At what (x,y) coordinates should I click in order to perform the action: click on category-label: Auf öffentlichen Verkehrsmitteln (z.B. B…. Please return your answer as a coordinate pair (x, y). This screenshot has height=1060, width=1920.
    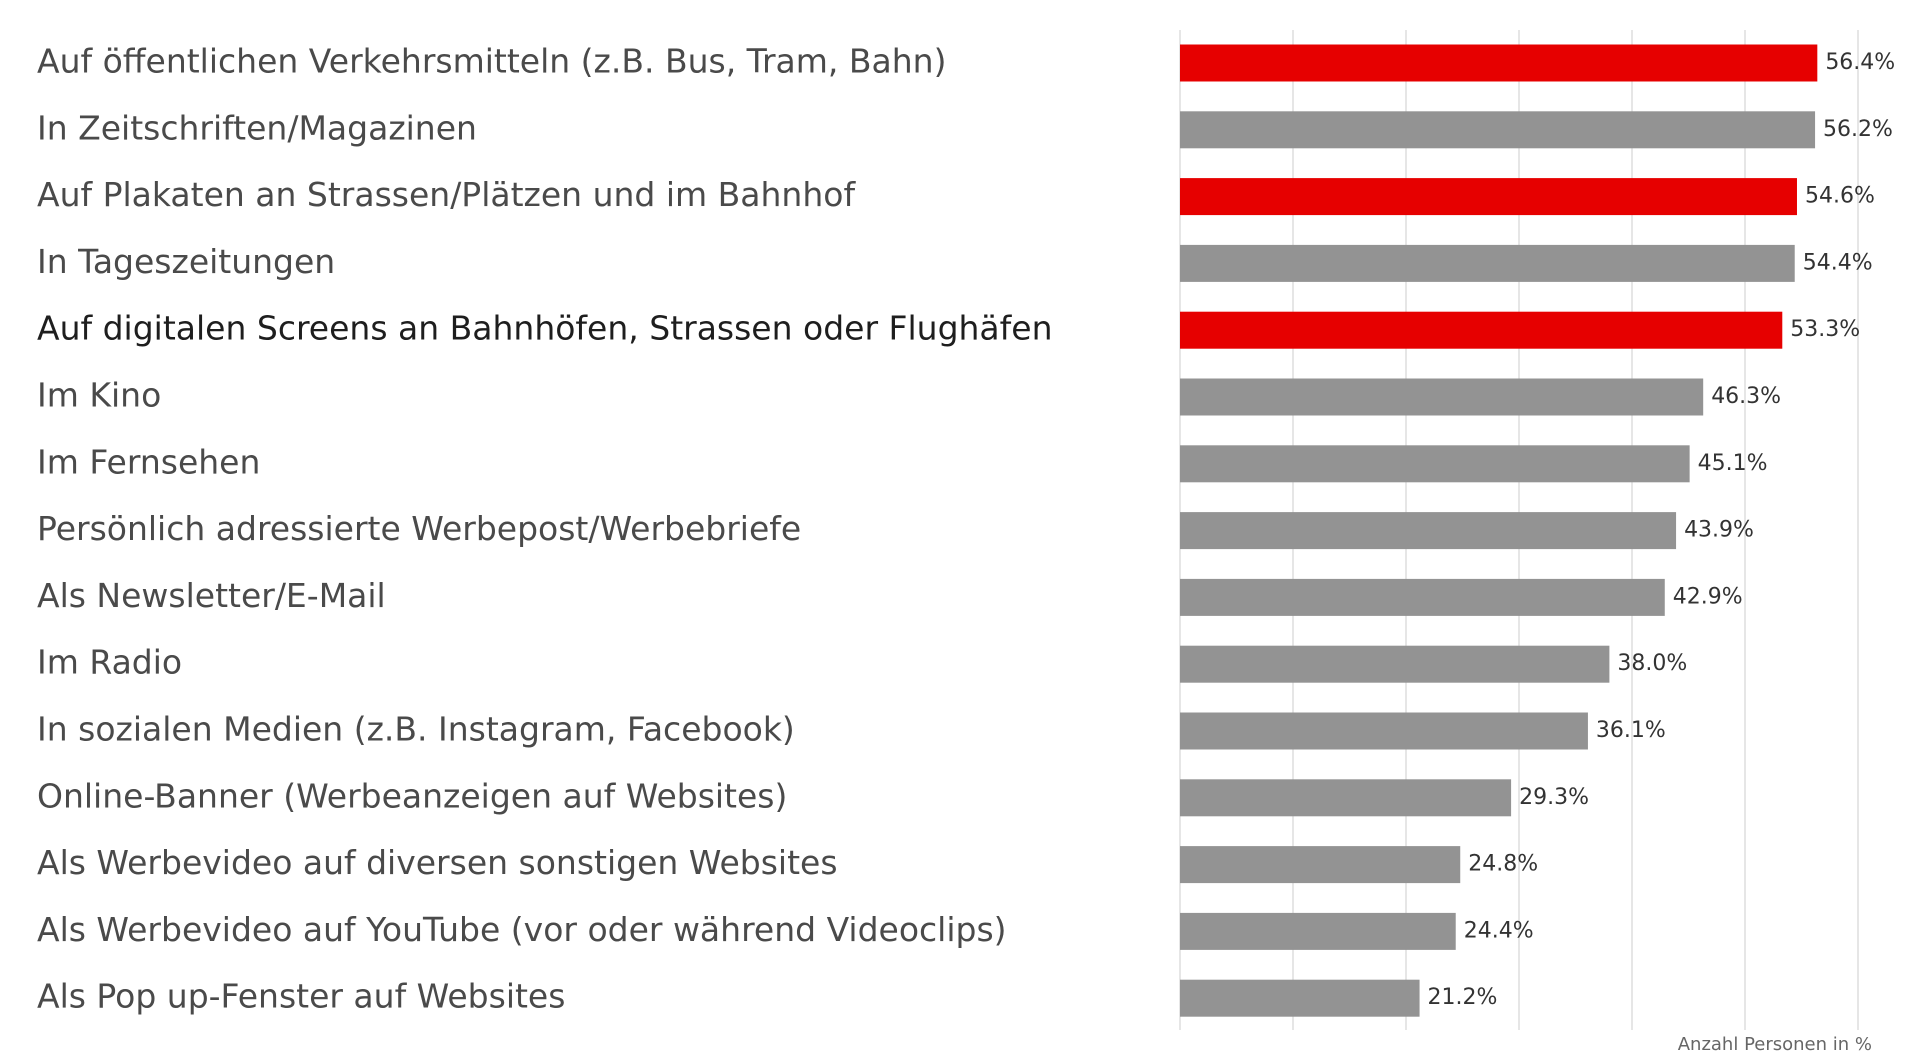
    Looking at the image, I should click on (491, 61).